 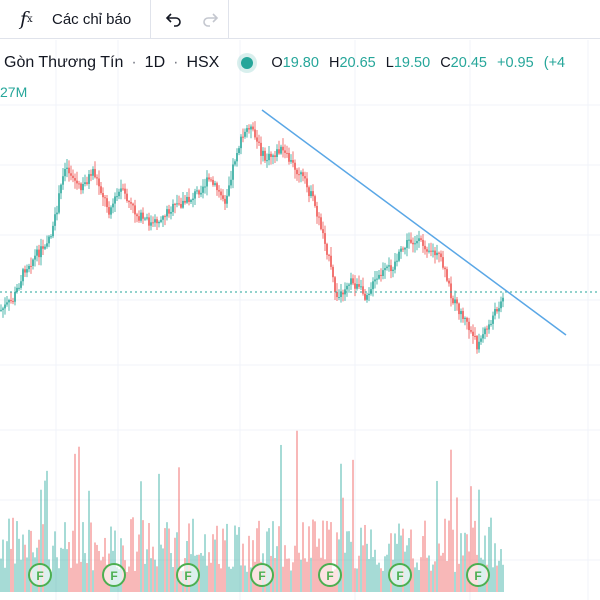 I want to click on indicators-button: Các chỉ báo, so click(x=92, y=19).